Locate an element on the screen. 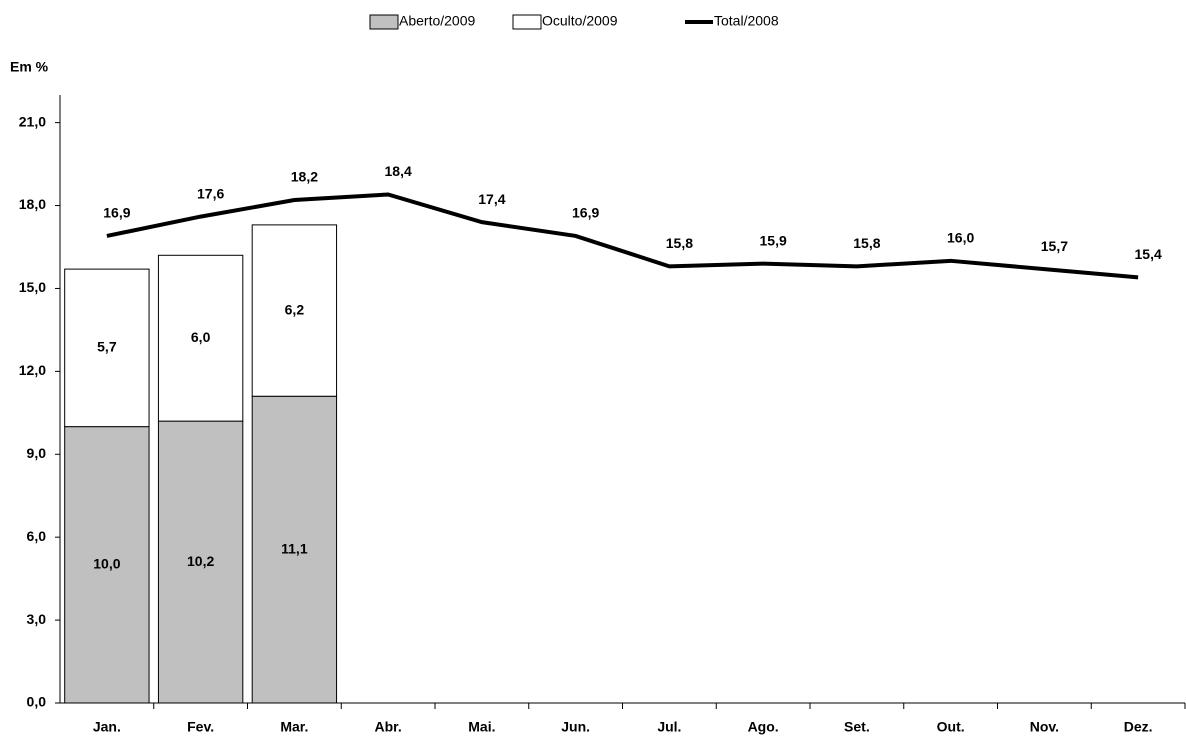 This screenshot has height=738, width=1186. bar-value-label: 10,2 is located at coordinates (200, 561).